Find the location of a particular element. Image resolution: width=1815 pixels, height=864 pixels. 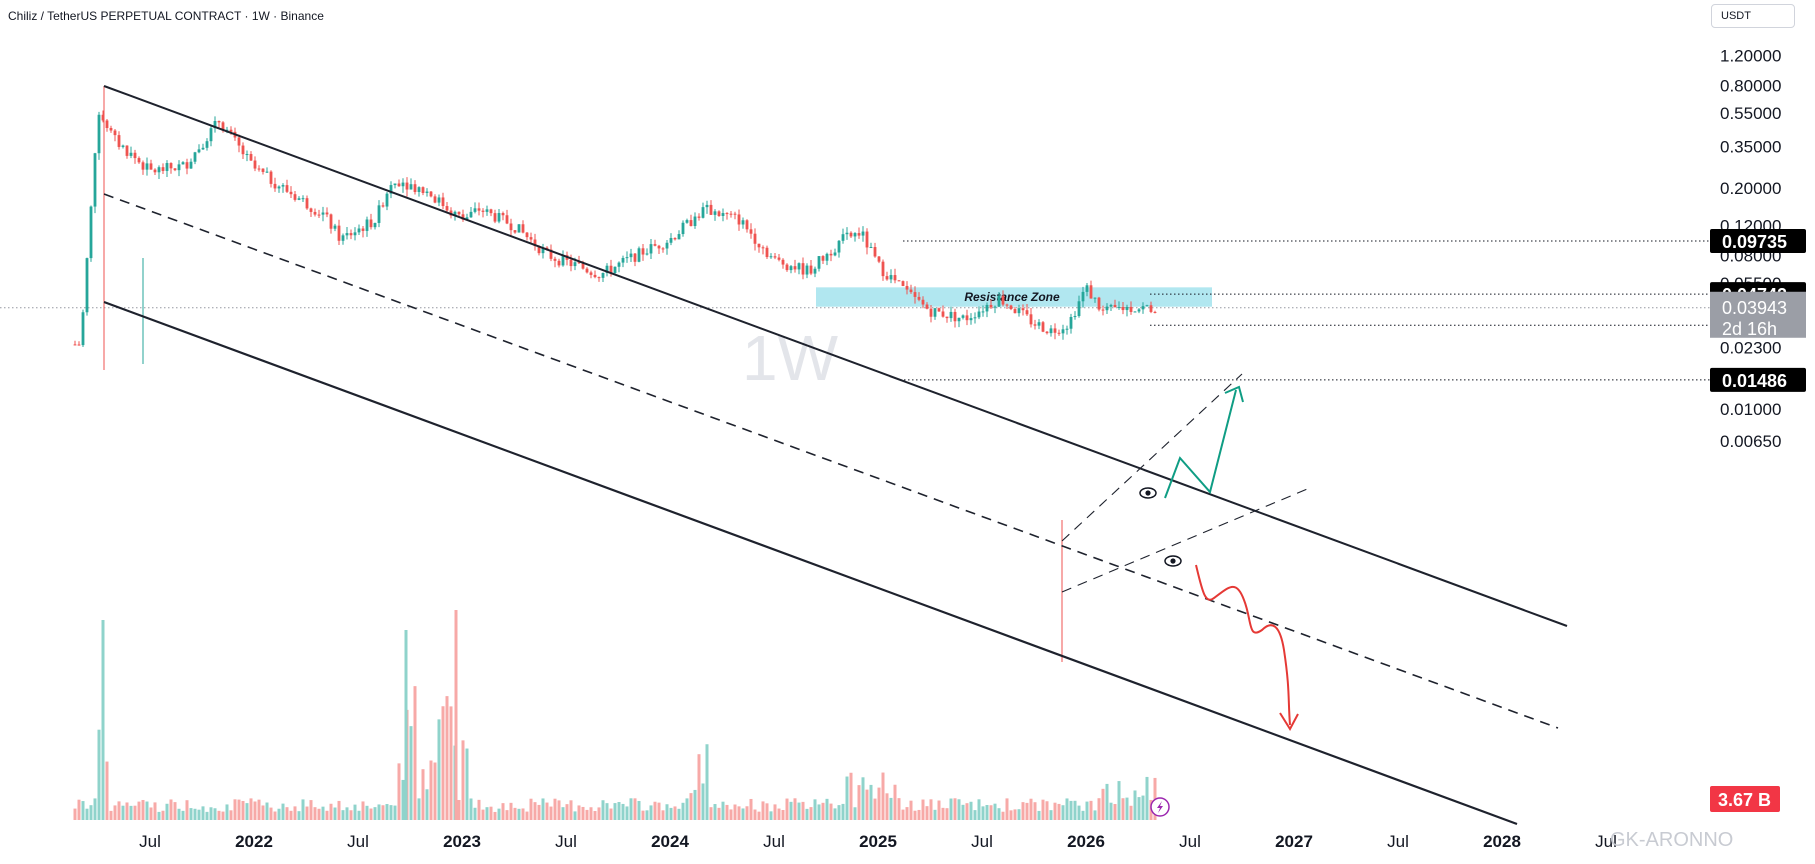

price-tag: 0.09735 is located at coordinates (1758, 241).